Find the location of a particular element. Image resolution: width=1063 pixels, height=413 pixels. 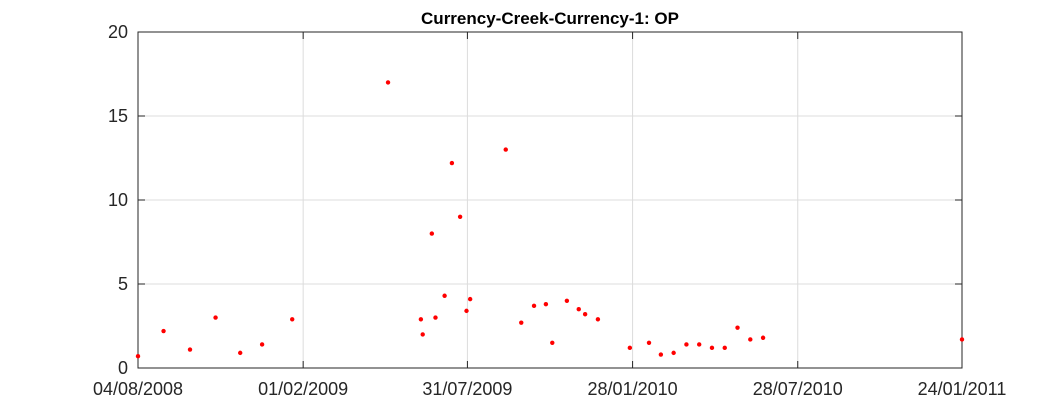

y-tick-label: 5 is located at coordinates (123, 284).